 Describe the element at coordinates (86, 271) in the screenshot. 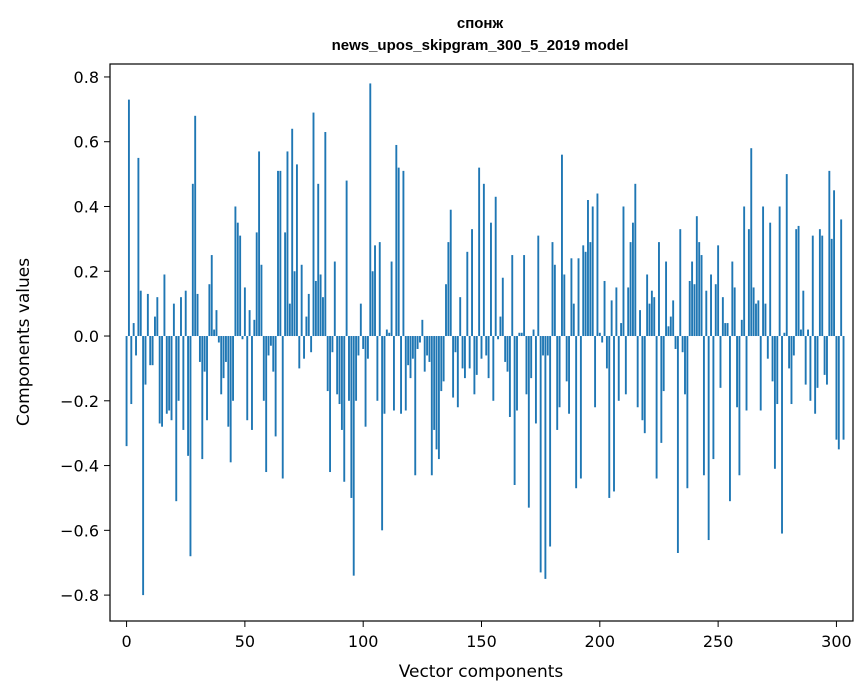

I see `y-tick-label: 0.2` at that location.